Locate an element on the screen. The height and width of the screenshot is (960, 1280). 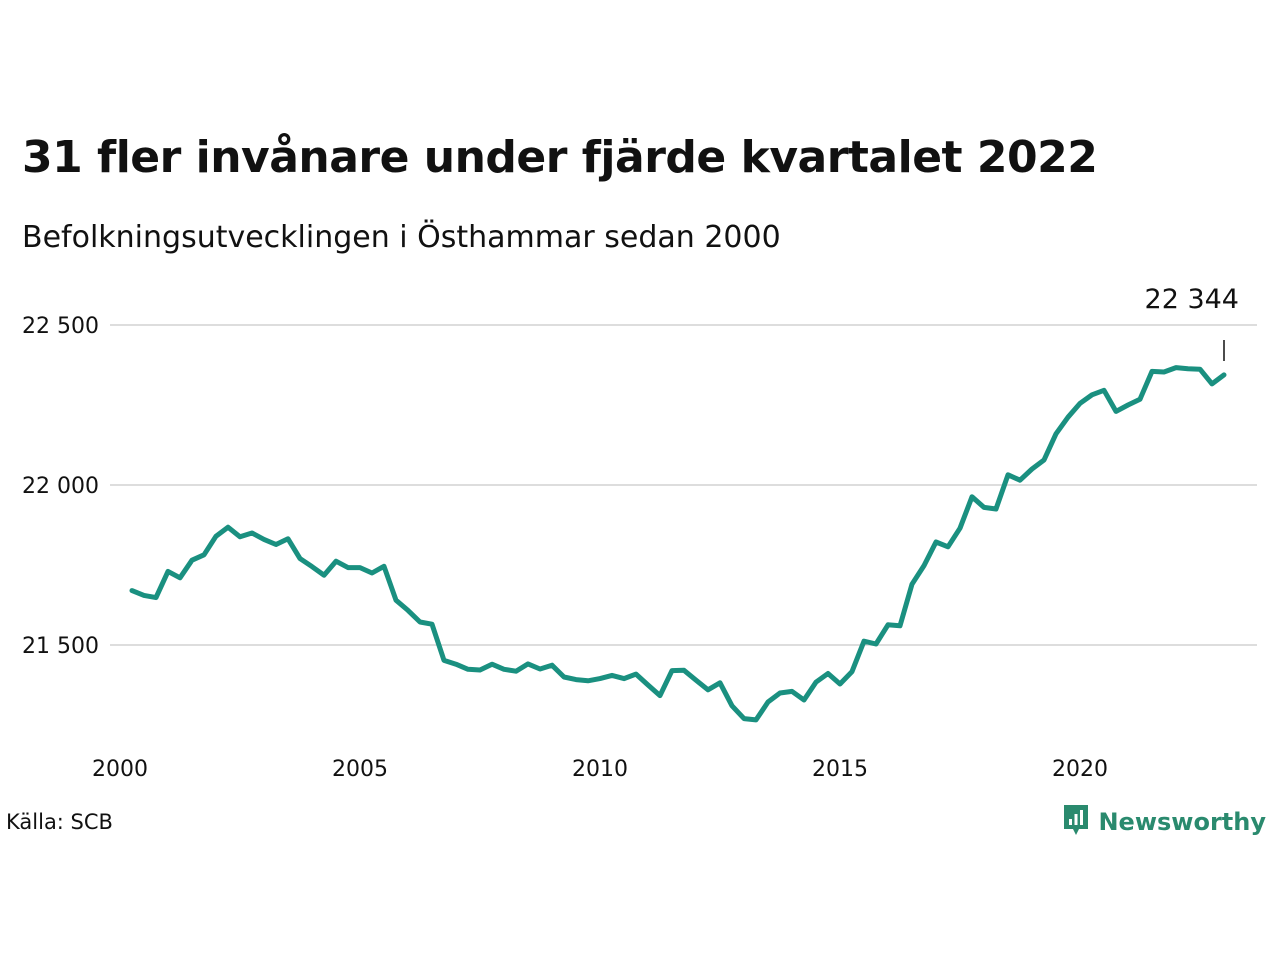
x-tick-label: 2005 is located at coordinates (360, 769).